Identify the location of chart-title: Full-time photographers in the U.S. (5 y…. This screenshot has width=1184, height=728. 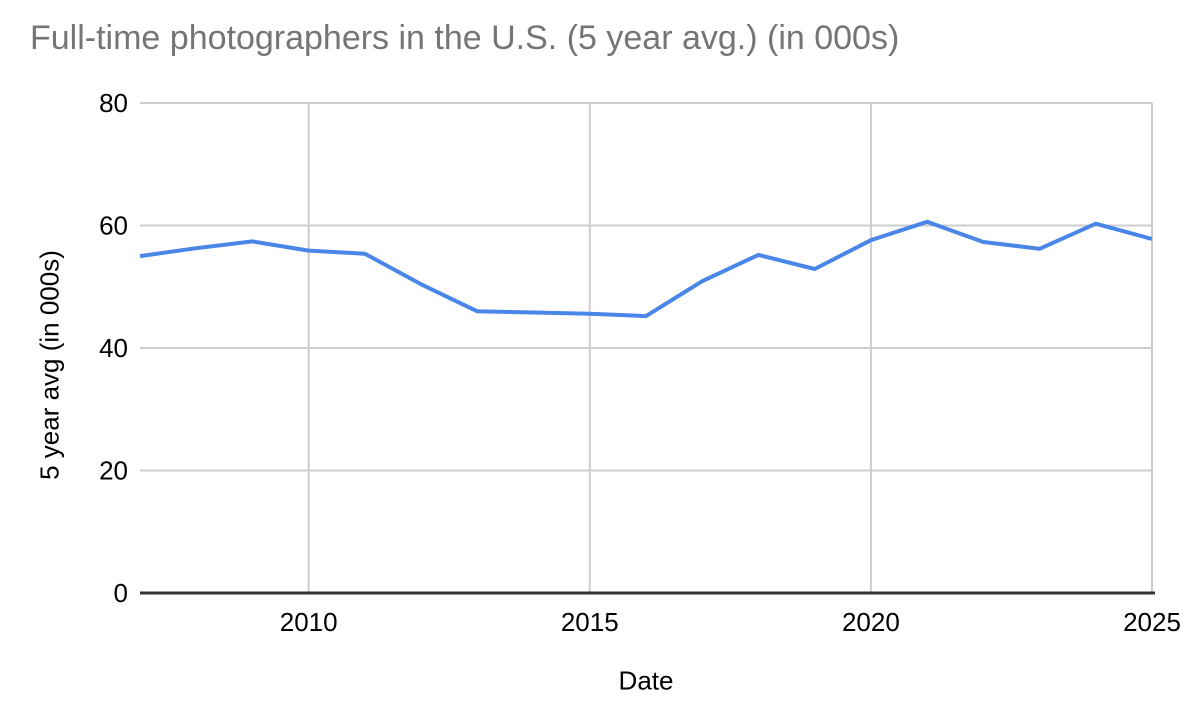
(465, 38).